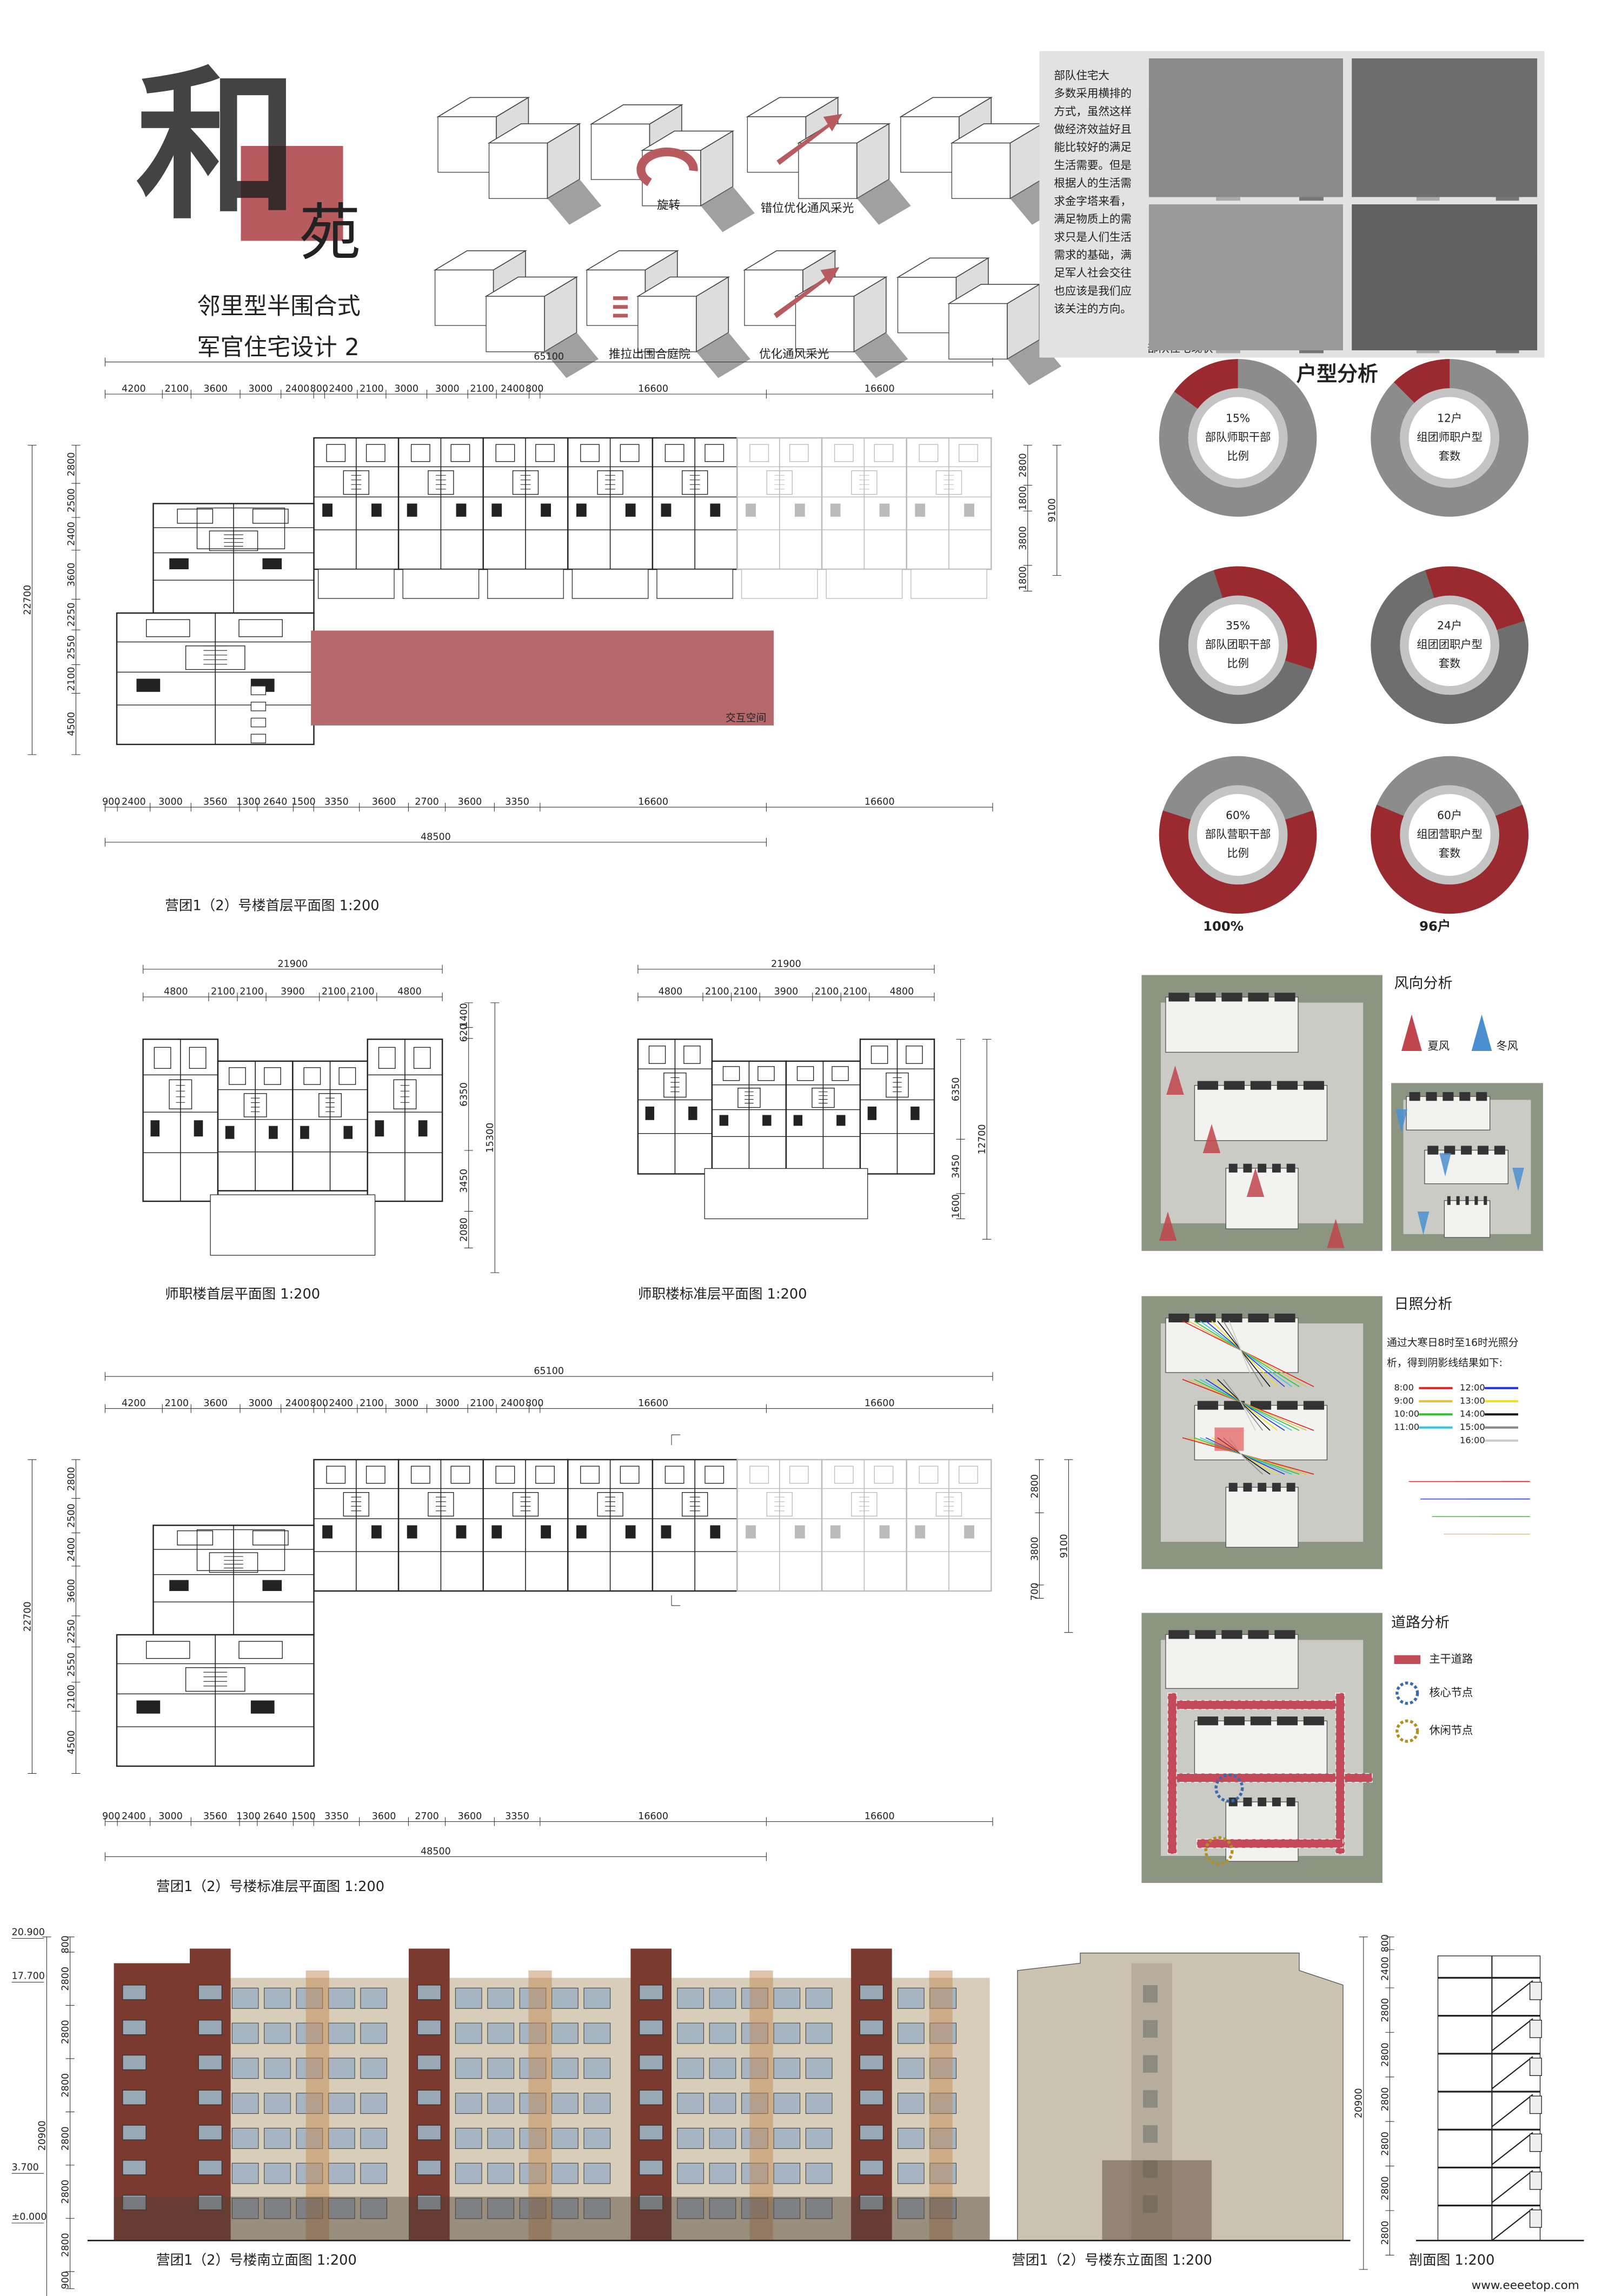 The height and width of the screenshot is (2296, 1622). Describe the element at coordinates (956, 1090) in the screenshot. I see `dimension-label: 6350` at that location.